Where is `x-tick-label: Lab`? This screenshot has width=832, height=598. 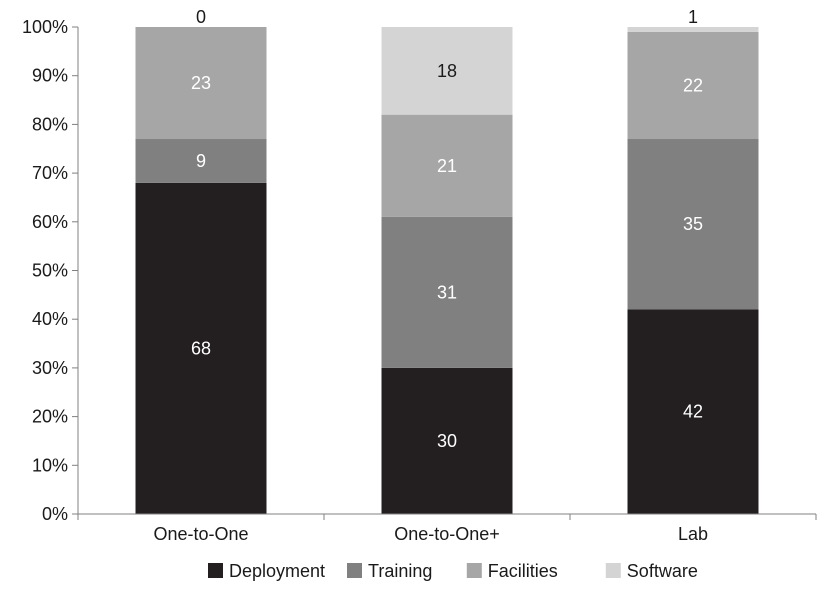 x-tick-label: Lab is located at coordinates (693, 534).